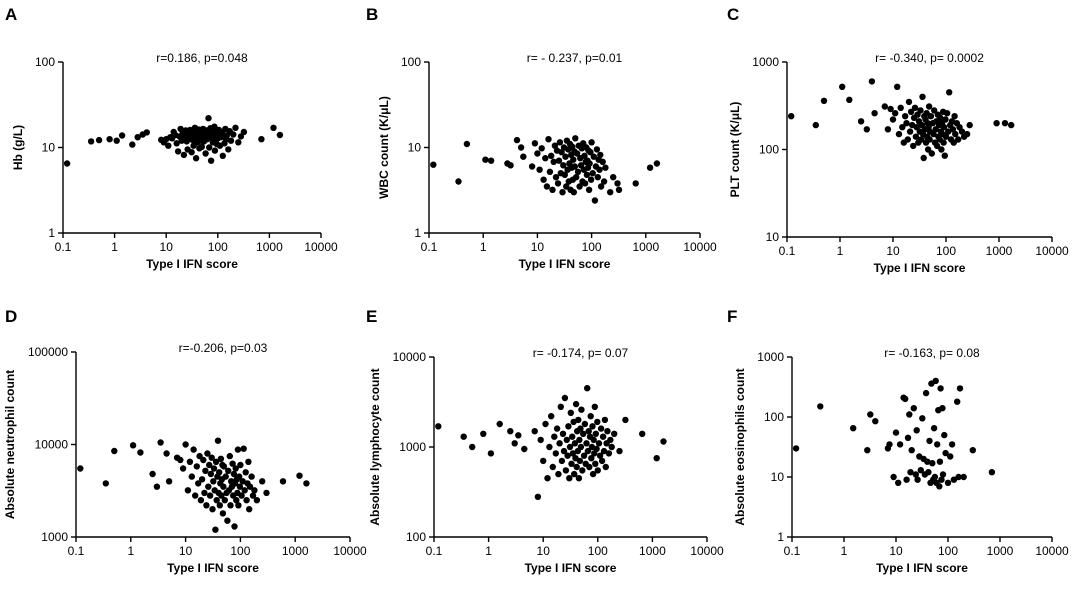  What do you see at coordinates (893, 251) in the screenshot?
I see `x-tick-label: 10` at bounding box center [893, 251].